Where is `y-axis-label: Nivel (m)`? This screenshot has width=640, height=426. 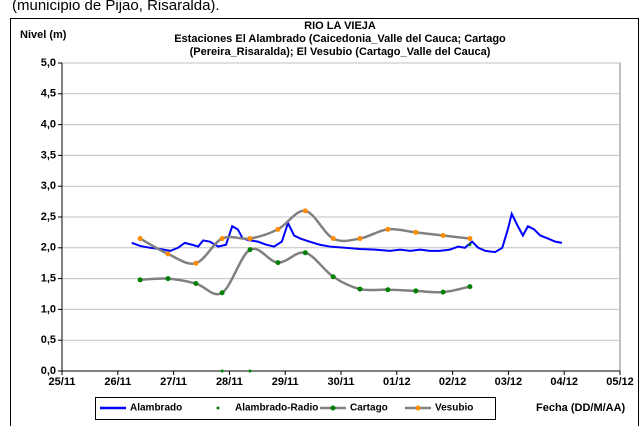
y-axis-label: Nivel (m) is located at coordinates (43, 35).